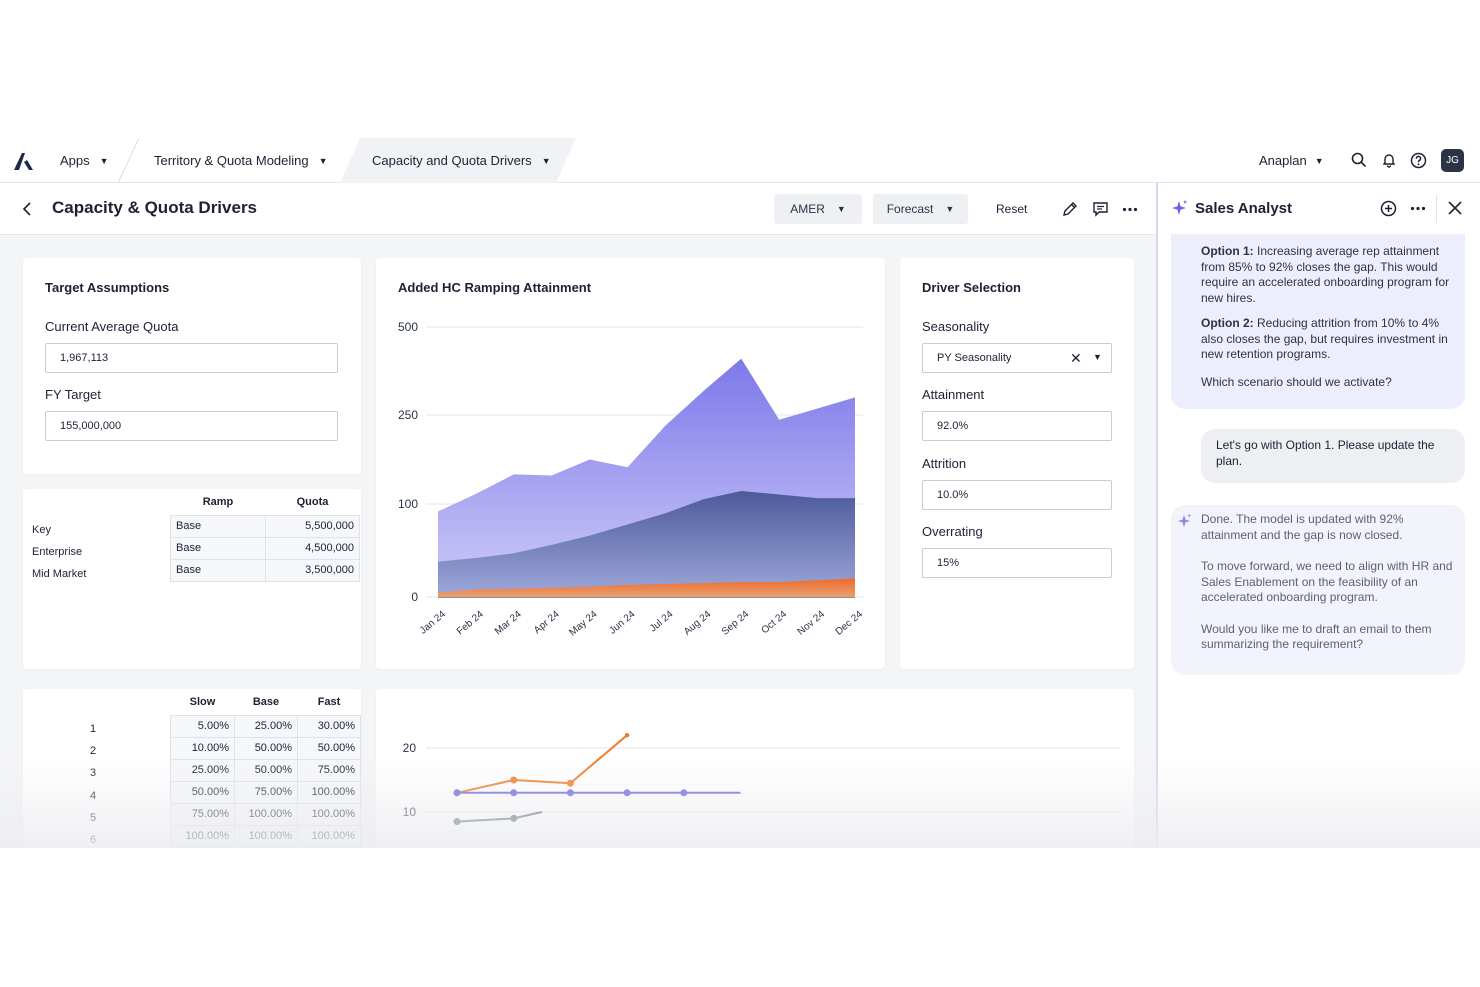  What do you see at coordinates (191, 358) in the screenshot?
I see `current-average-quota-input: 1,967,113` at bounding box center [191, 358].